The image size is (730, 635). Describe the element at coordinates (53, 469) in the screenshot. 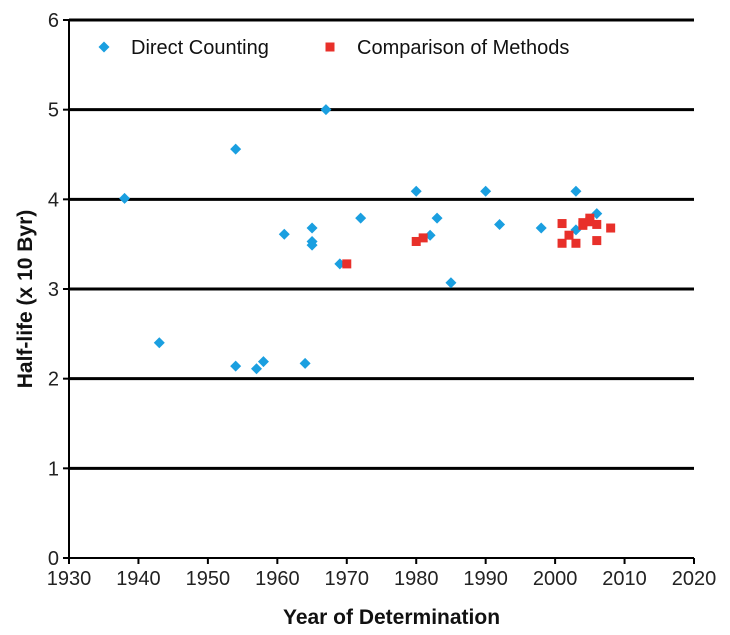

I see `y-tick-label: 1` at that location.